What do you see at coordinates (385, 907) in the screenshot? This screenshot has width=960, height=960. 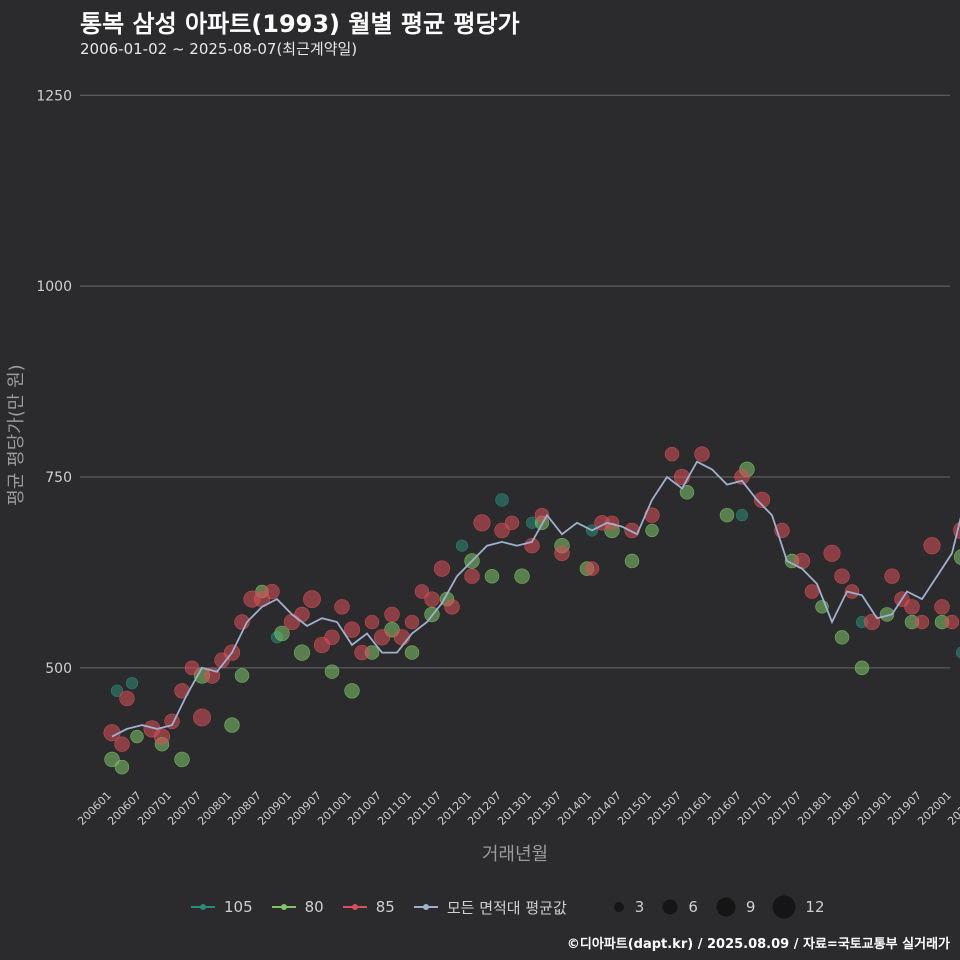 I see `legend-label-85: 85` at bounding box center [385, 907].